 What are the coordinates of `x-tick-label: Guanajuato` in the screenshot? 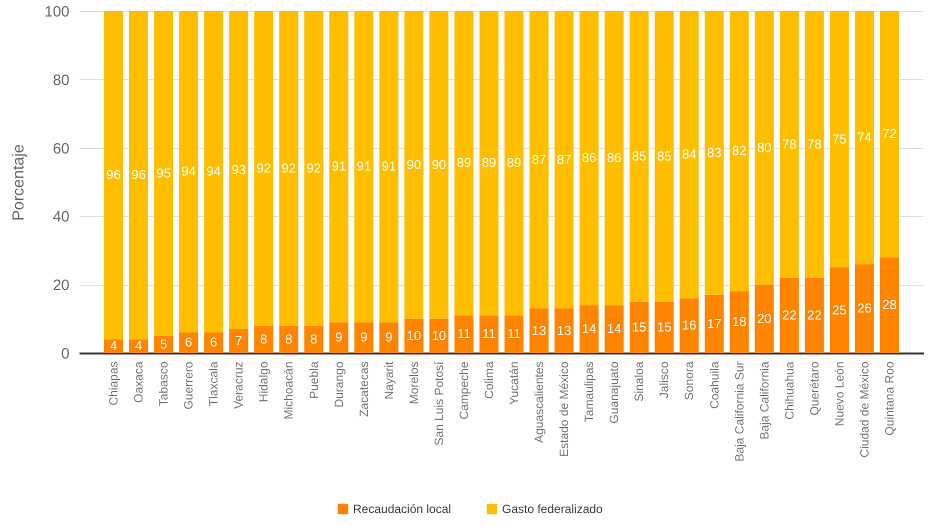 It's located at (614, 392).